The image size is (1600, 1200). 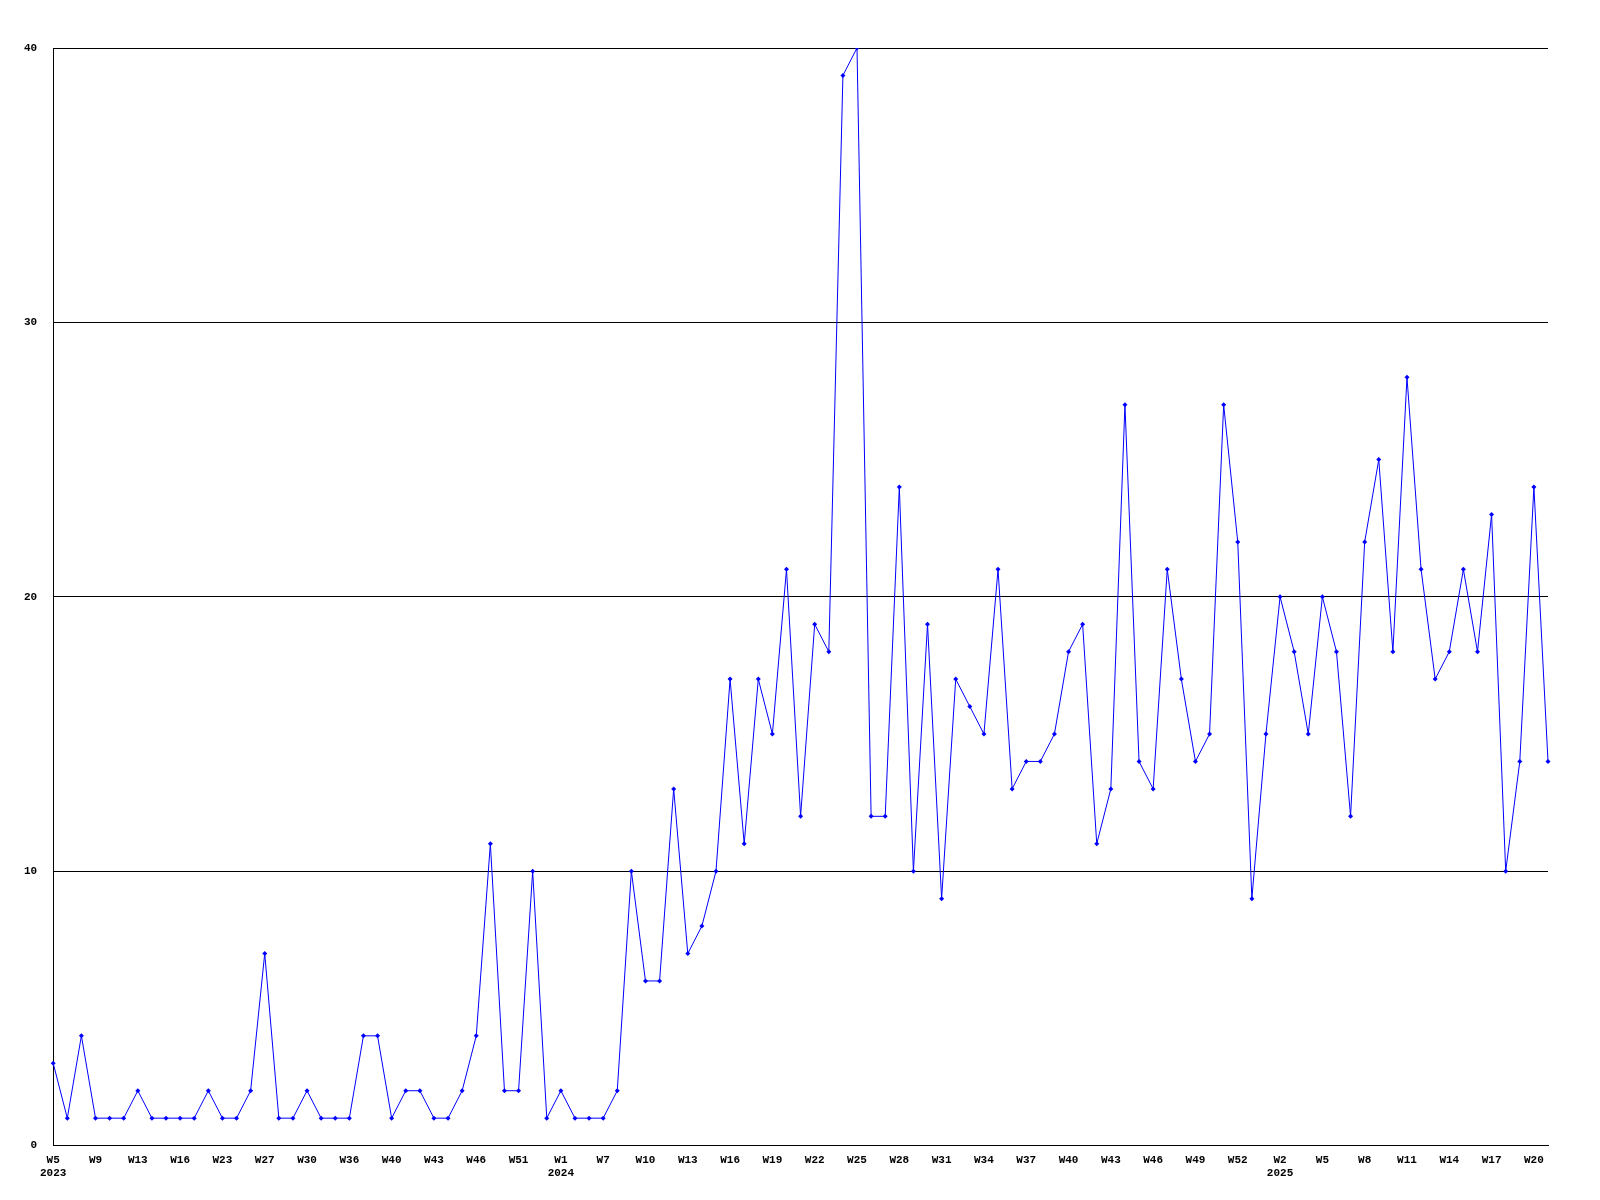 I want to click on x-tick-label: W23, so click(x=222, y=1159).